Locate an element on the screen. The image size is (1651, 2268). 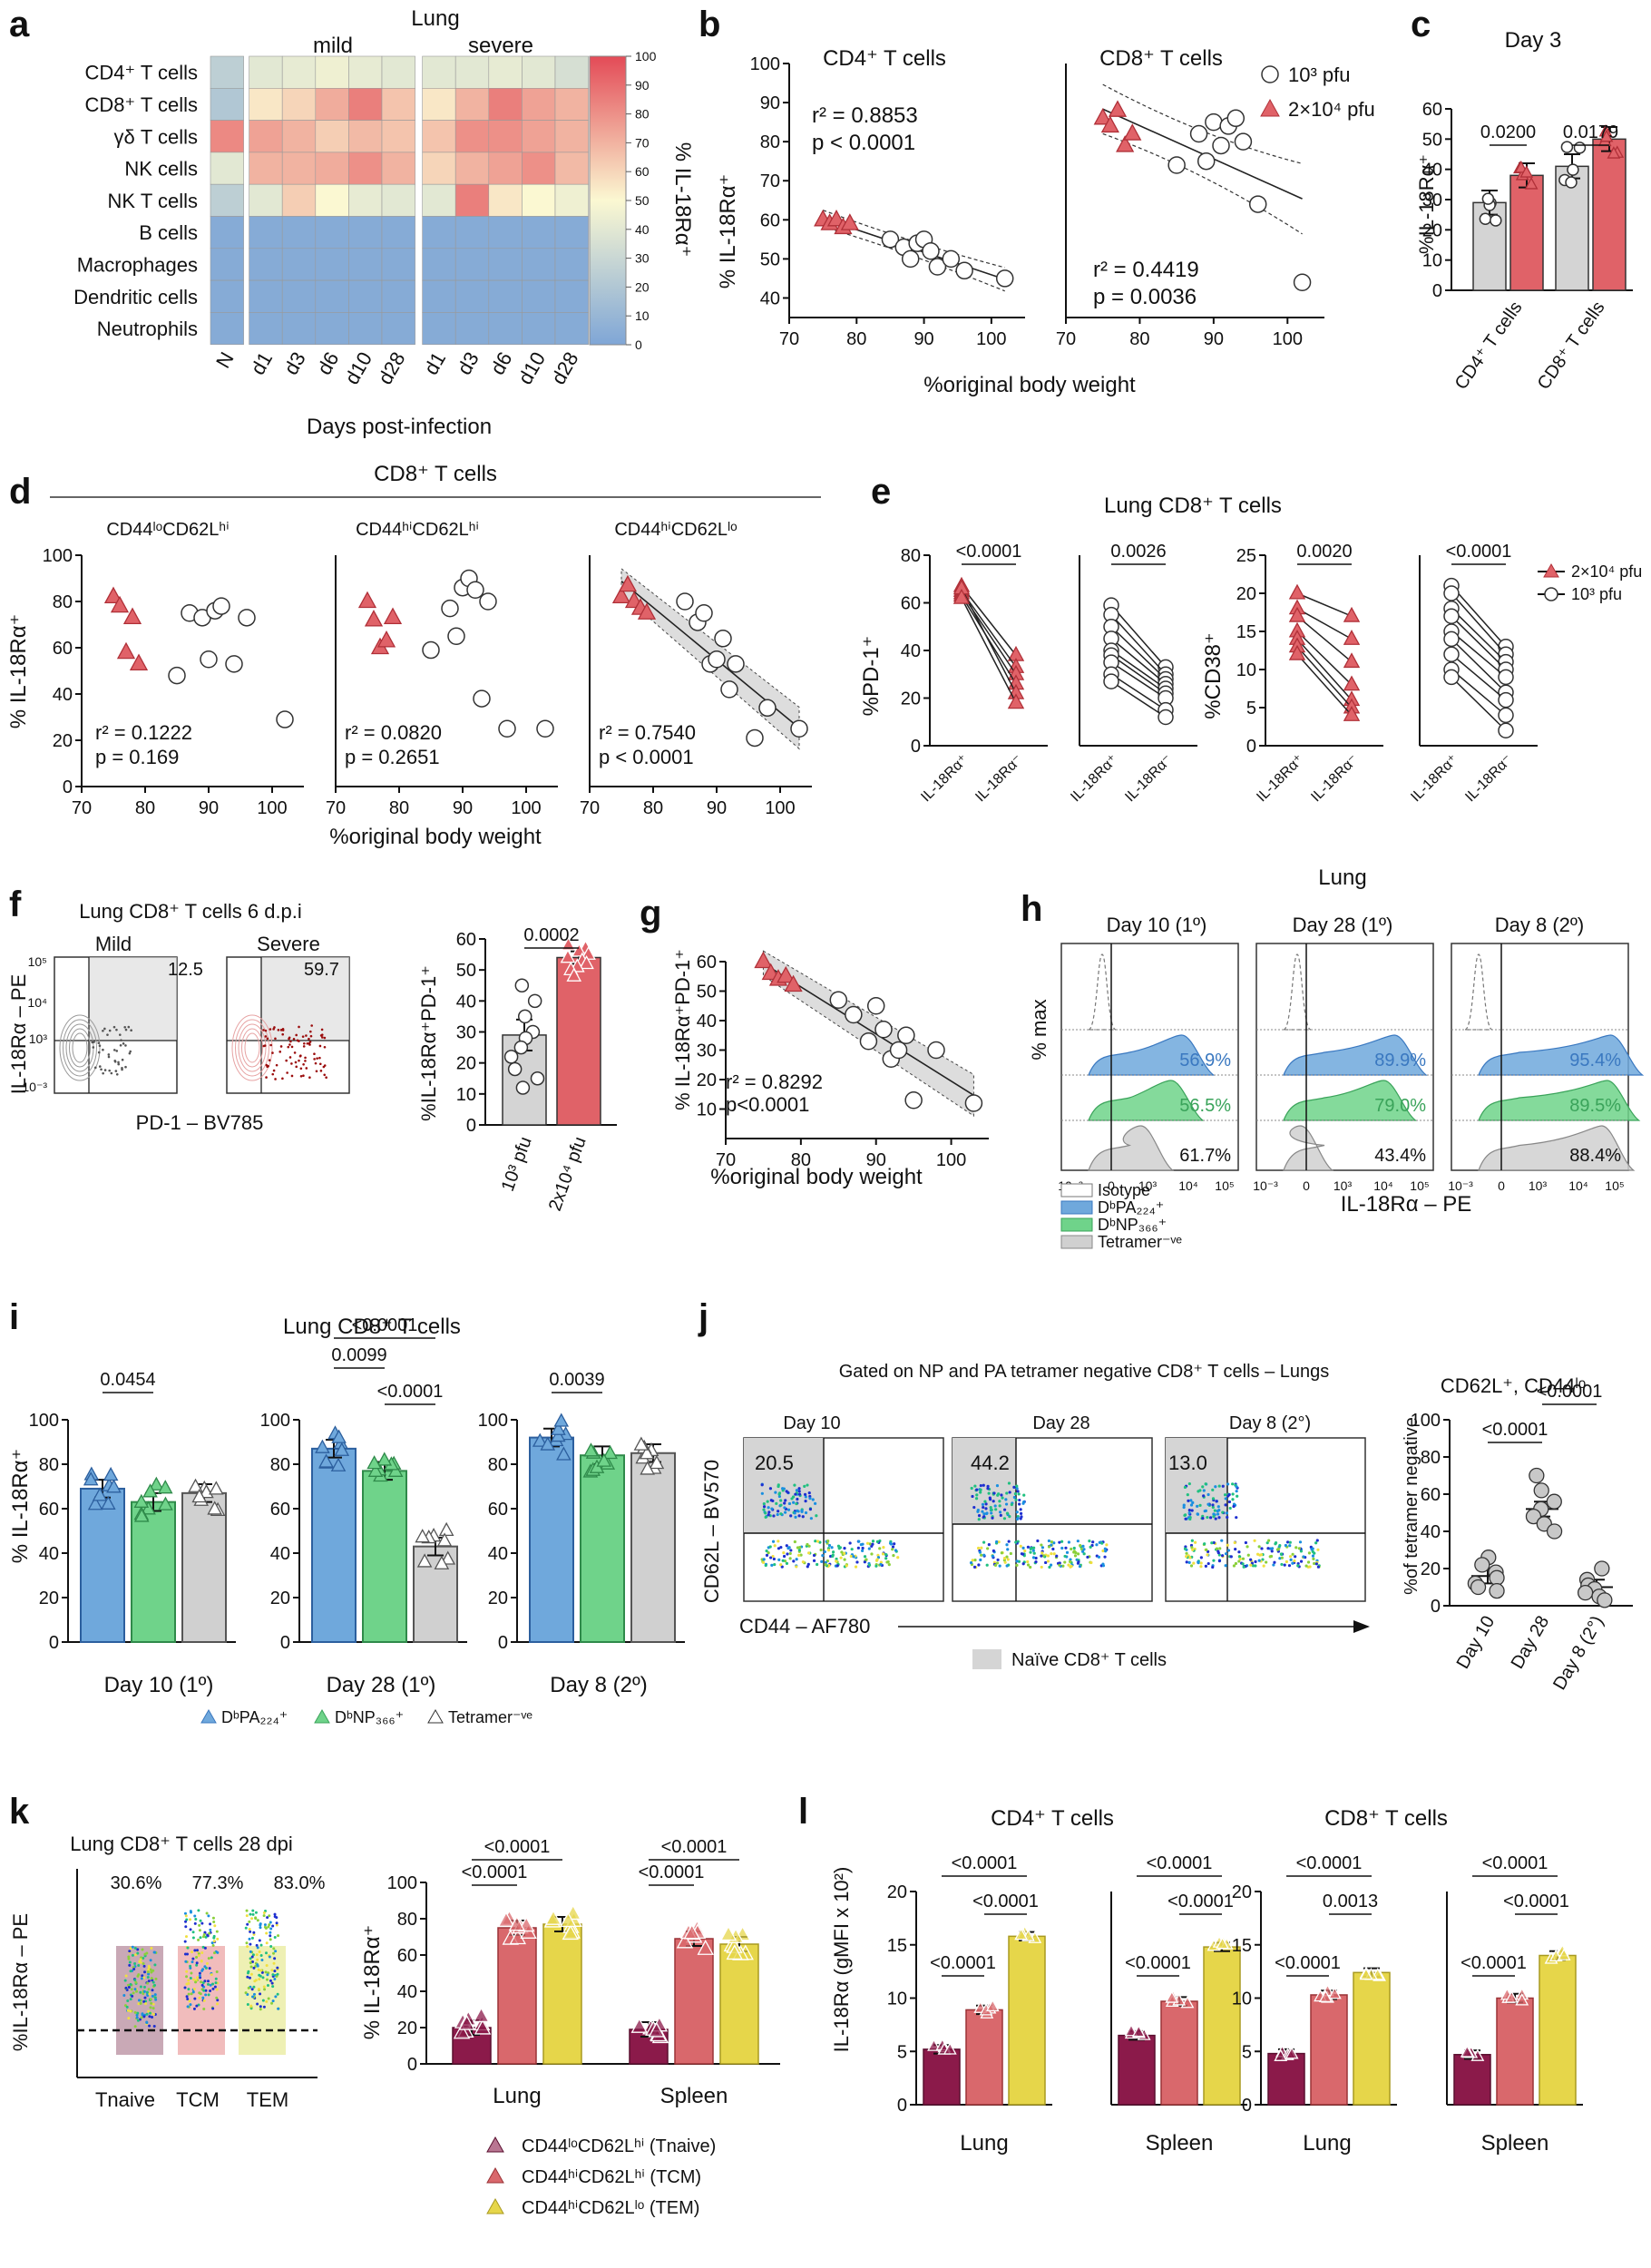
d1-ytick-label: 20 is located at coordinates (63, 741).